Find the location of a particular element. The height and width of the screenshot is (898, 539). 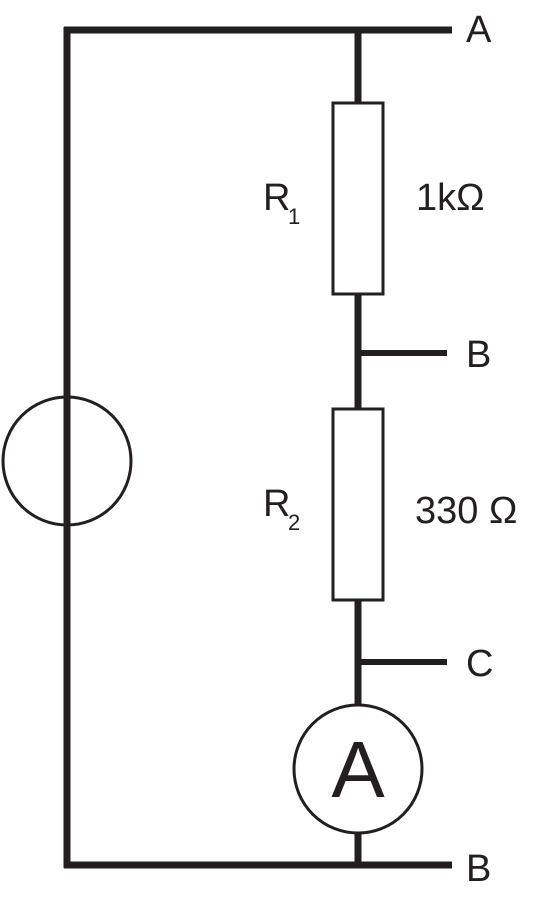

resistor-r1-subscript: 1 is located at coordinates (294, 216).